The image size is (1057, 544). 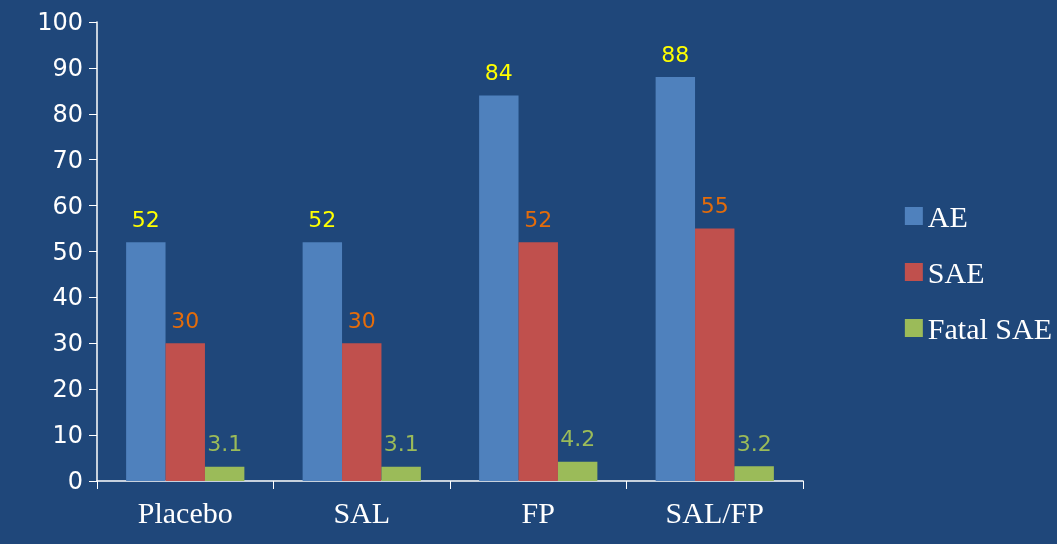 I want to click on data-label: 88, so click(x=675, y=54).